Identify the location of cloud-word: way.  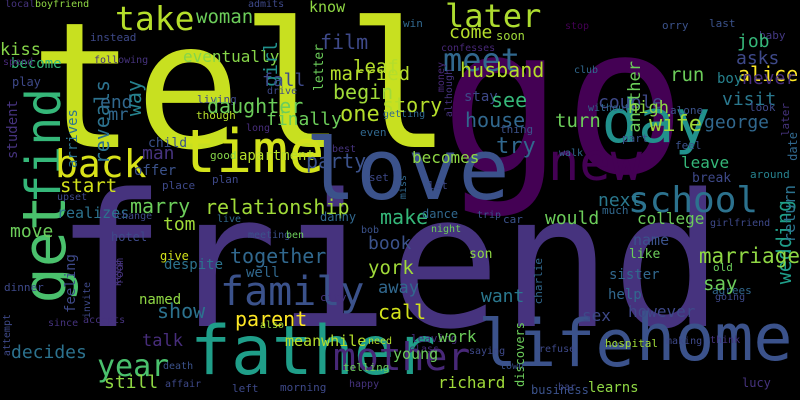
(134, 98).